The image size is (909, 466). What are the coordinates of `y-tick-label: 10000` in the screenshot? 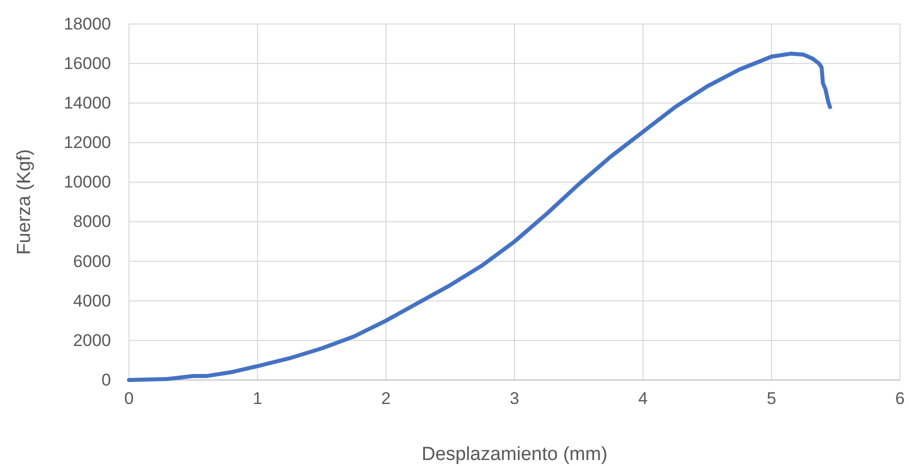 It's located at (87, 182).